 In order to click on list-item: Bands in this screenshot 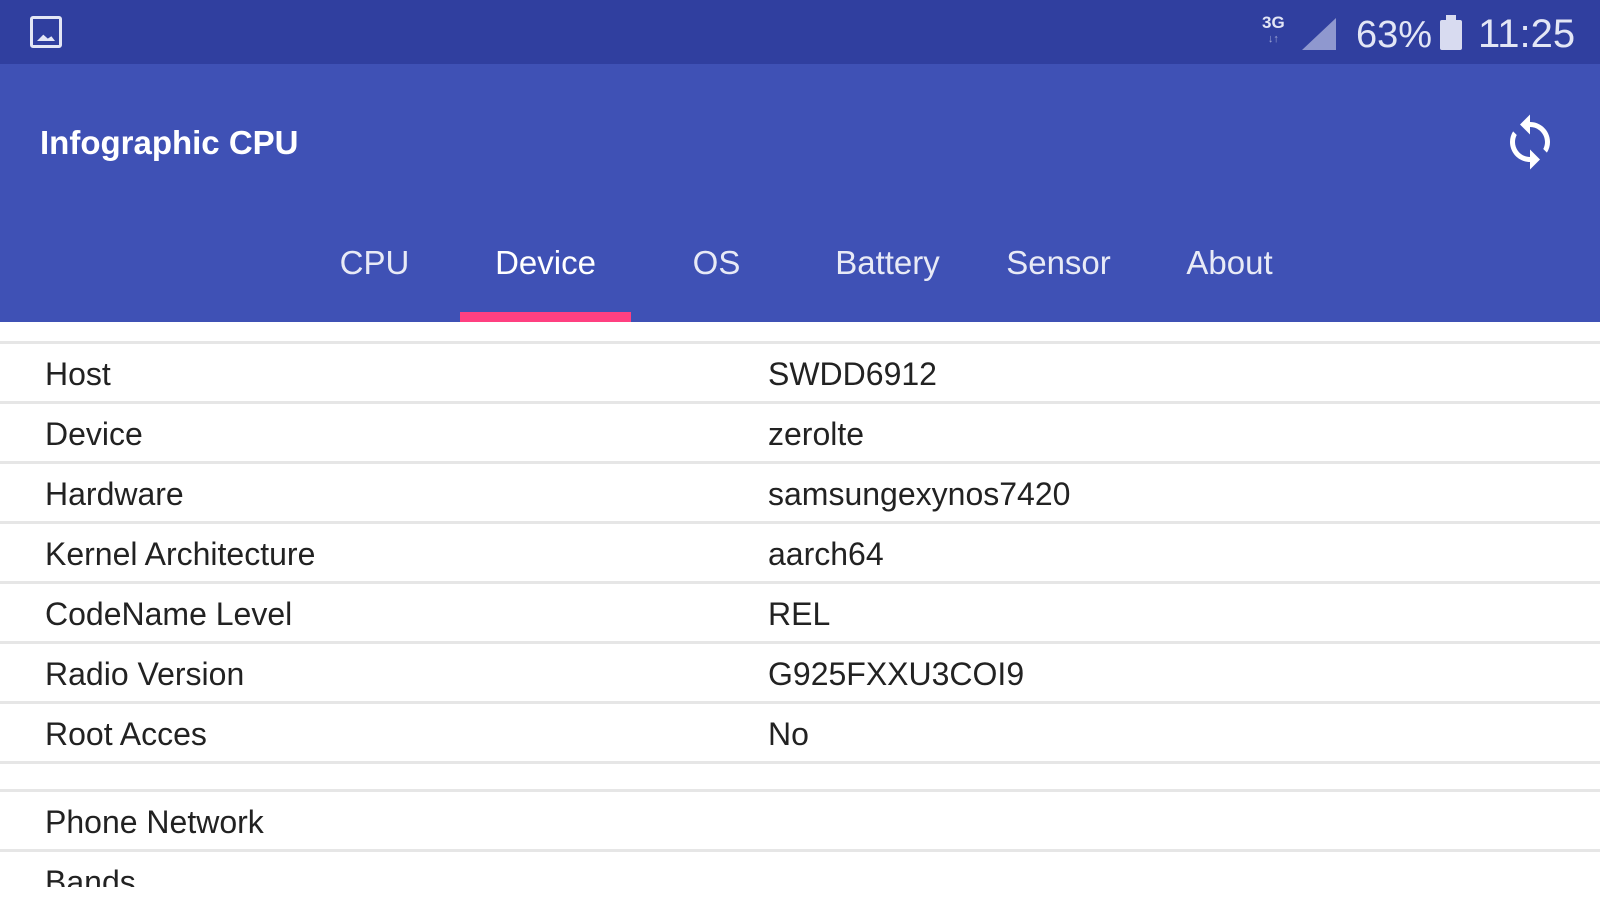, I will do `click(800, 872)`.